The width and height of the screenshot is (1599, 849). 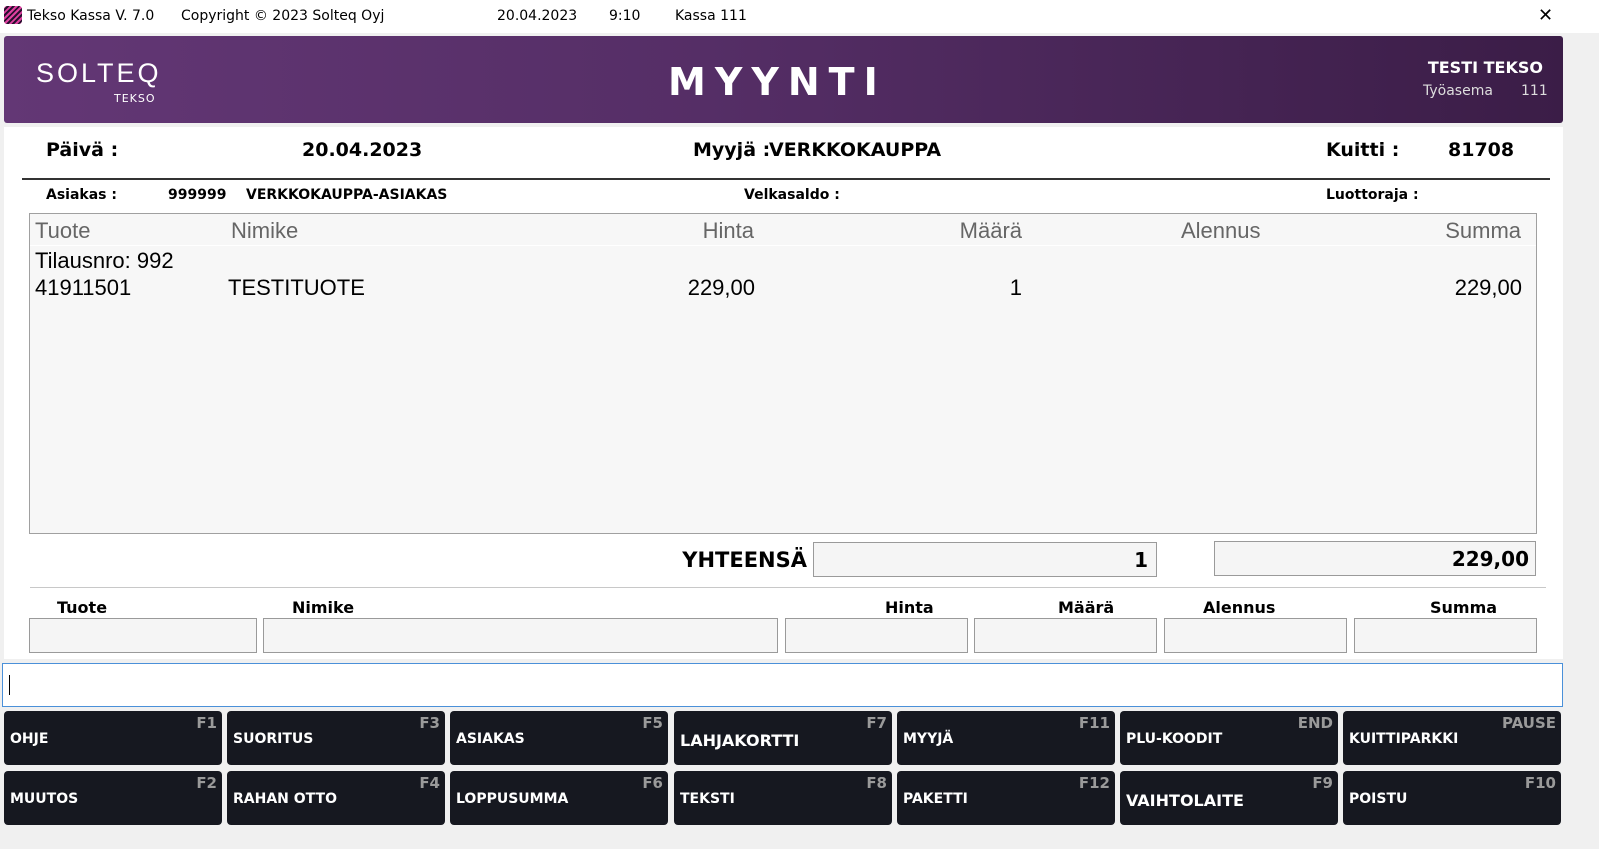 I want to click on receipt-number: 81708, so click(x=1481, y=150).